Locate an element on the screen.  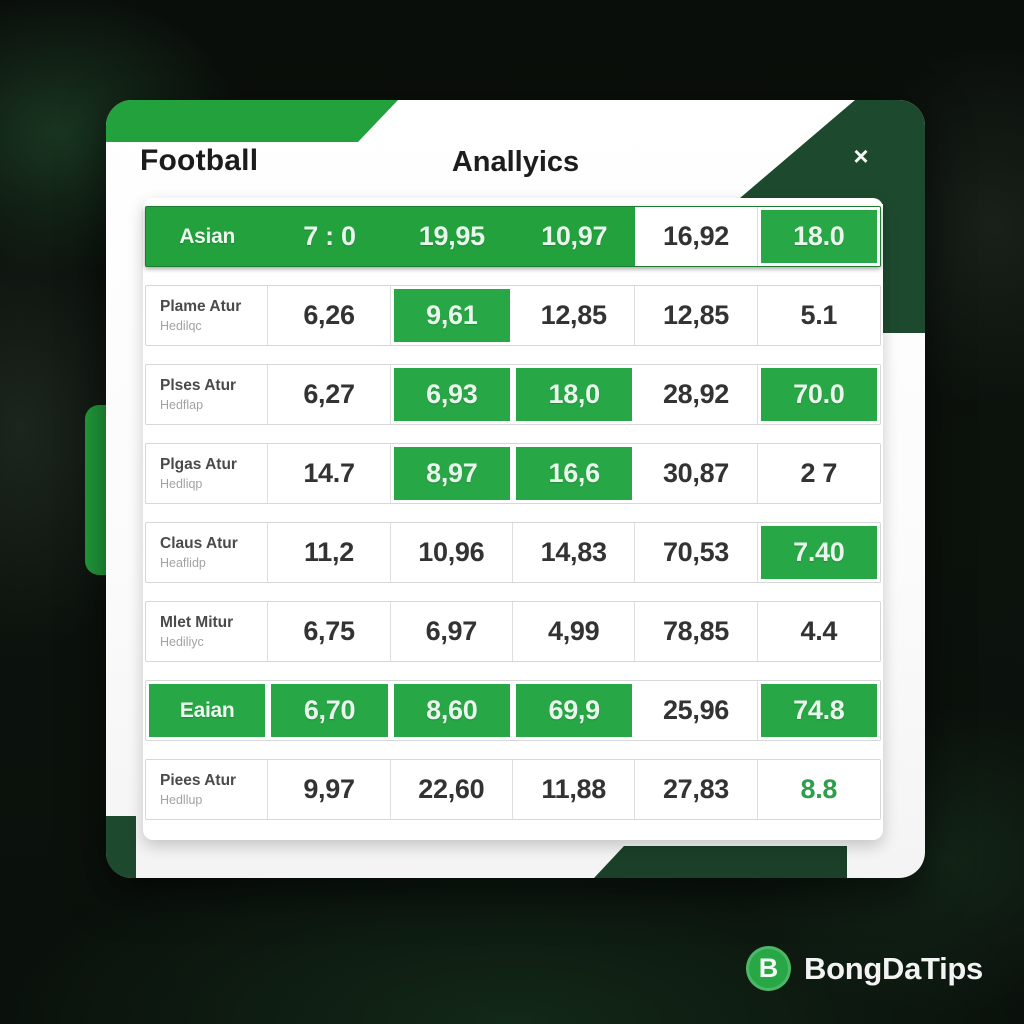
odds-cell: 69,9 is located at coordinates (574, 710).